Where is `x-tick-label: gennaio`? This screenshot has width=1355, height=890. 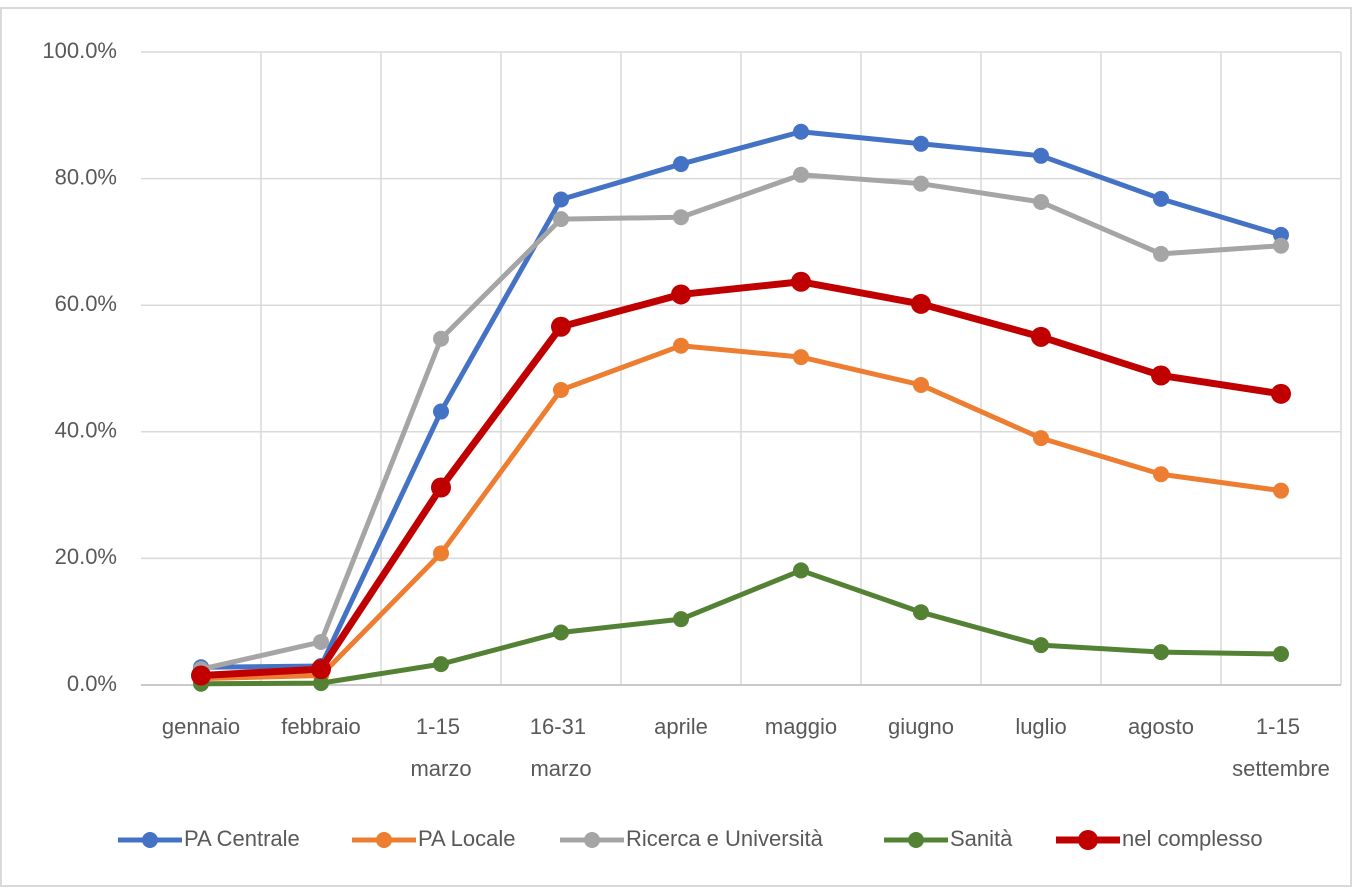
x-tick-label: gennaio is located at coordinates (201, 726).